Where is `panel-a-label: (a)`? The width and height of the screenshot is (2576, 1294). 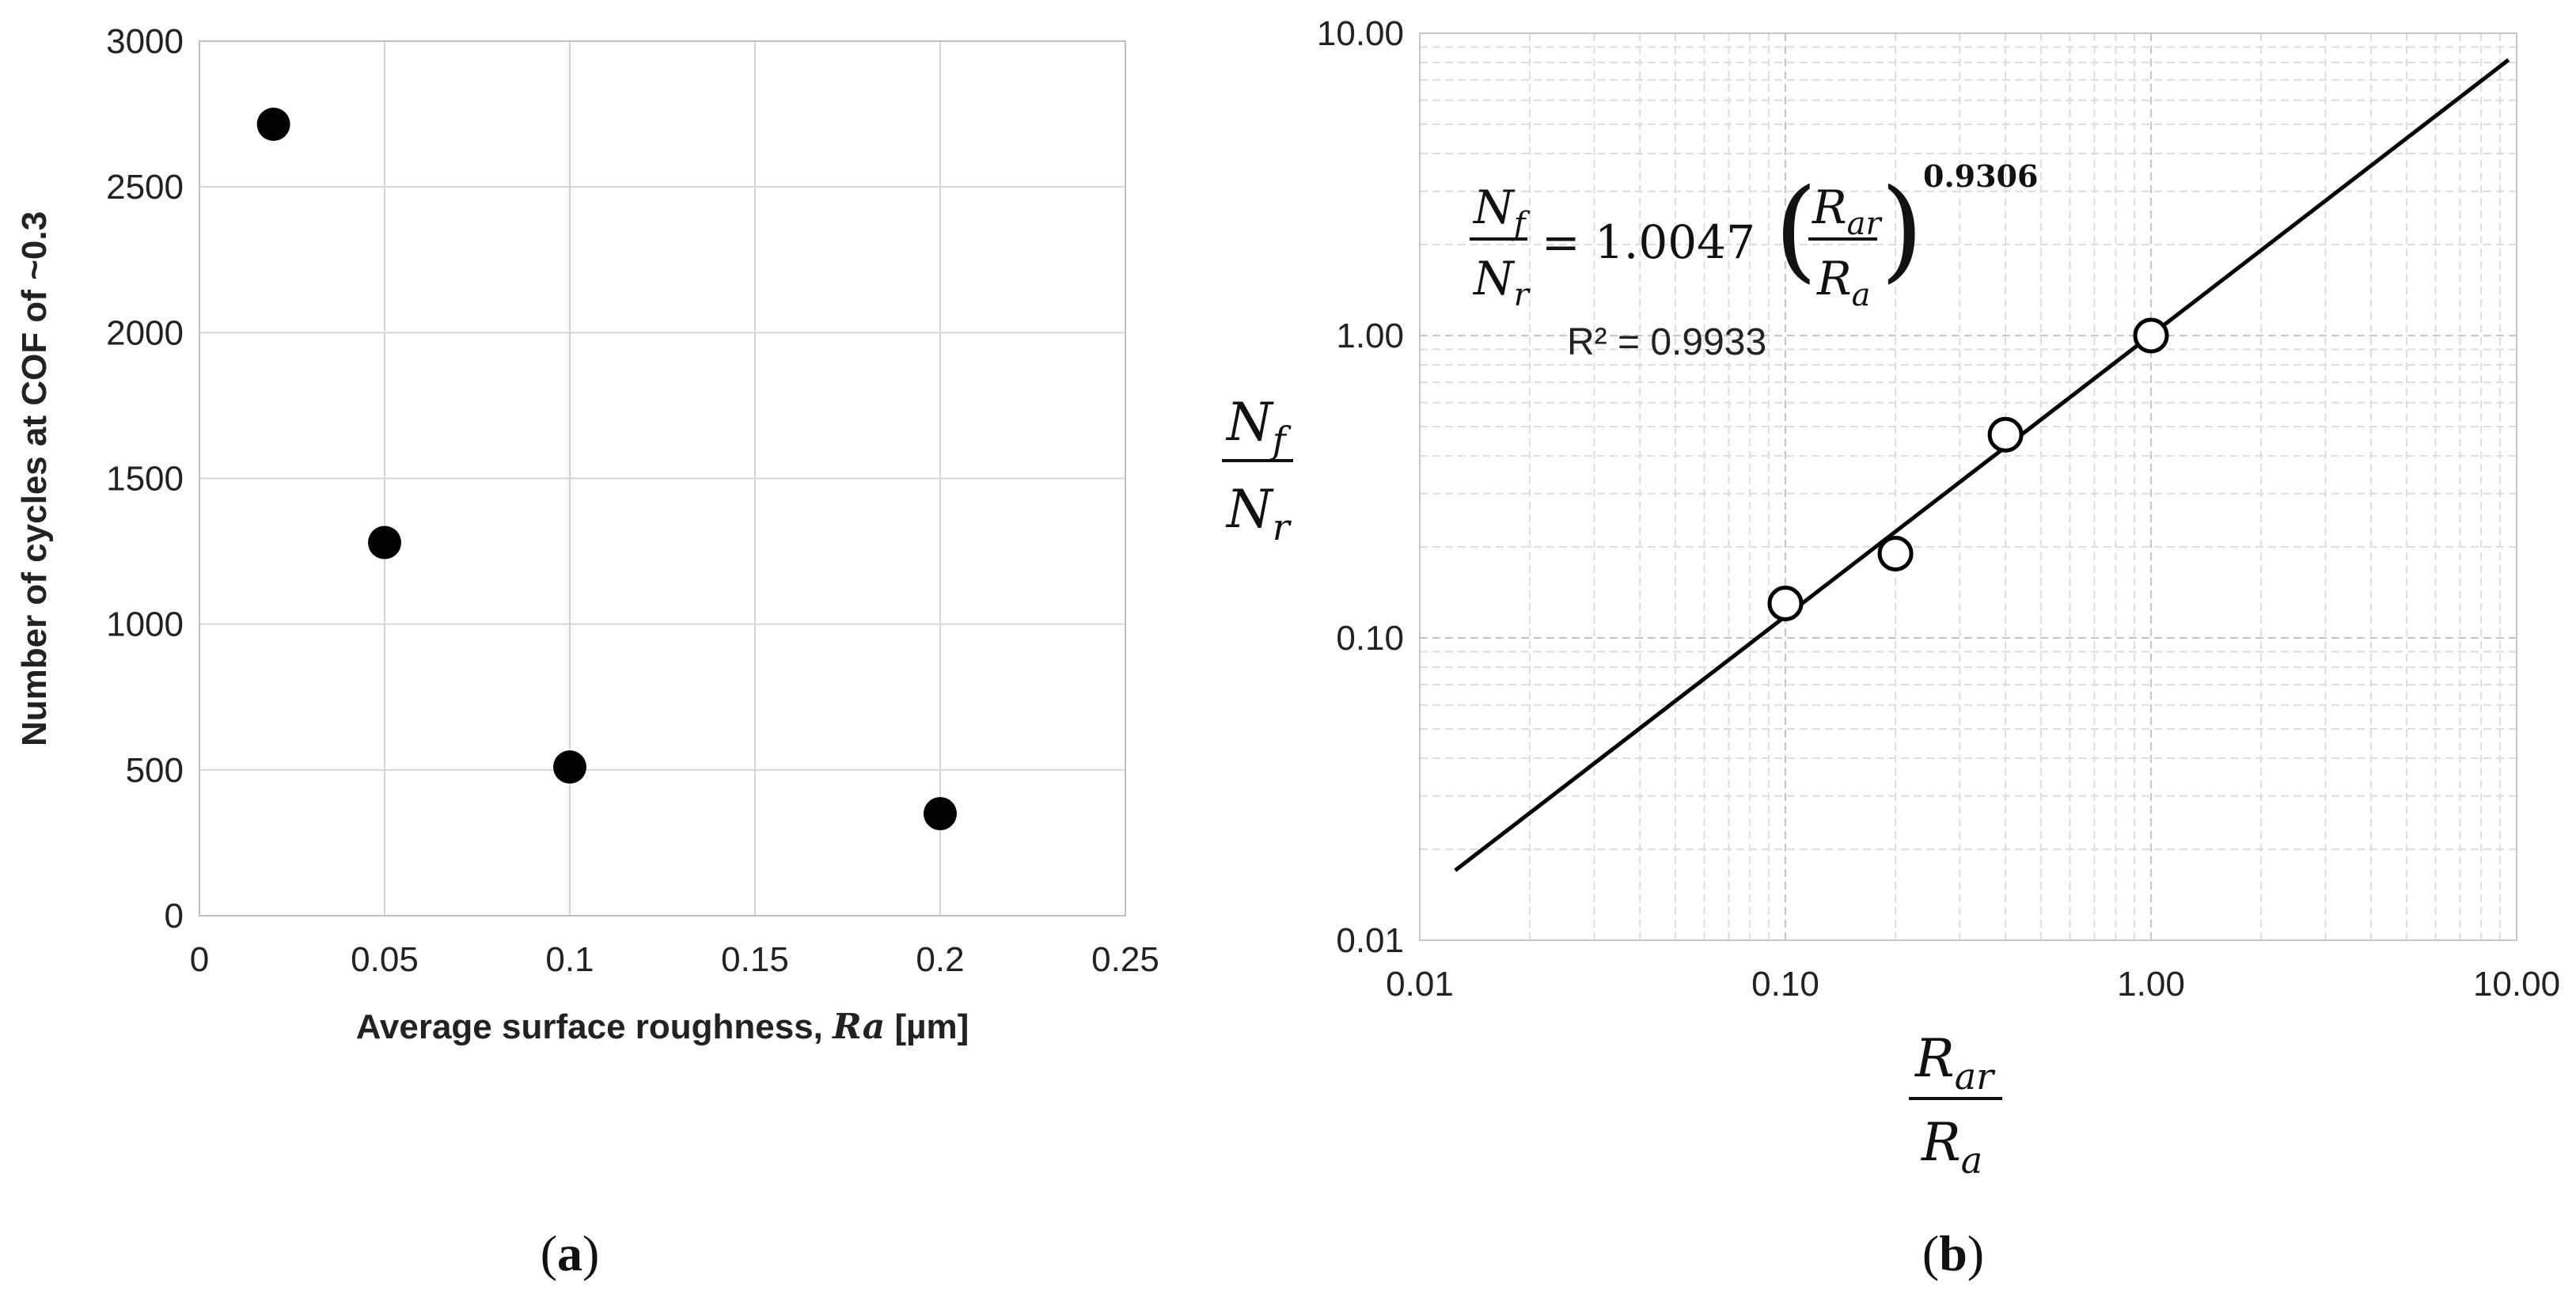 panel-a-label: (a) is located at coordinates (570, 1253).